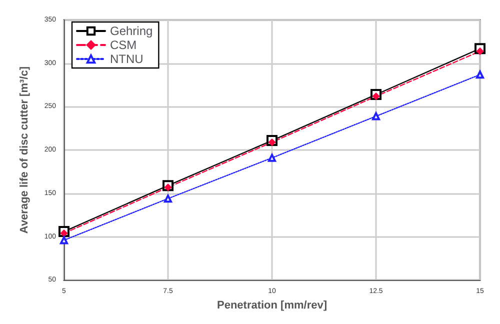 This screenshot has width=500, height=324. What do you see at coordinates (24, 150) in the screenshot?
I see `y-axis-title: Average life of disc cutter [m³/c]` at bounding box center [24, 150].